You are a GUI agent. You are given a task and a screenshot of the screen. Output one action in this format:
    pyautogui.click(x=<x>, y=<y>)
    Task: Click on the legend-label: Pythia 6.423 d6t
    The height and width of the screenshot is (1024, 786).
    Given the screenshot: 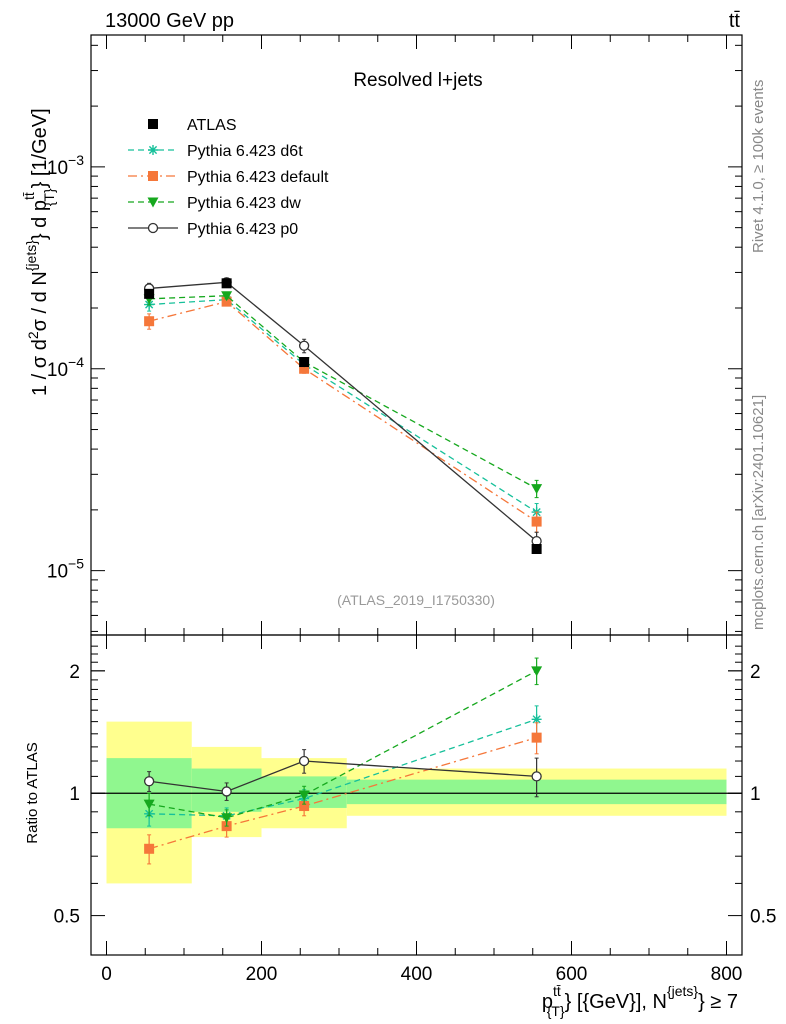 What is the action you would take?
    pyautogui.click(x=245, y=151)
    